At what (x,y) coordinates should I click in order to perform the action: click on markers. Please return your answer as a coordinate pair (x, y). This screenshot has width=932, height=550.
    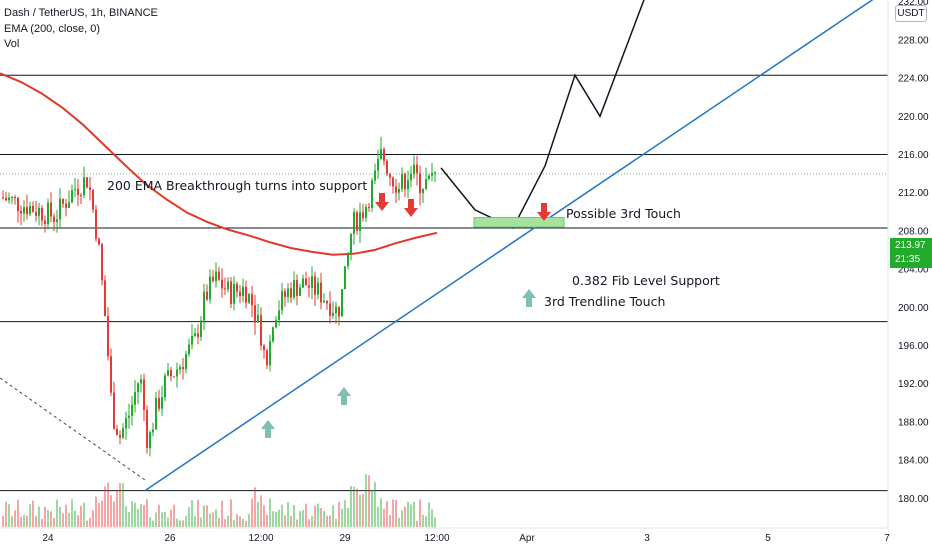
    Looking at the image, I should click on (413, 315).